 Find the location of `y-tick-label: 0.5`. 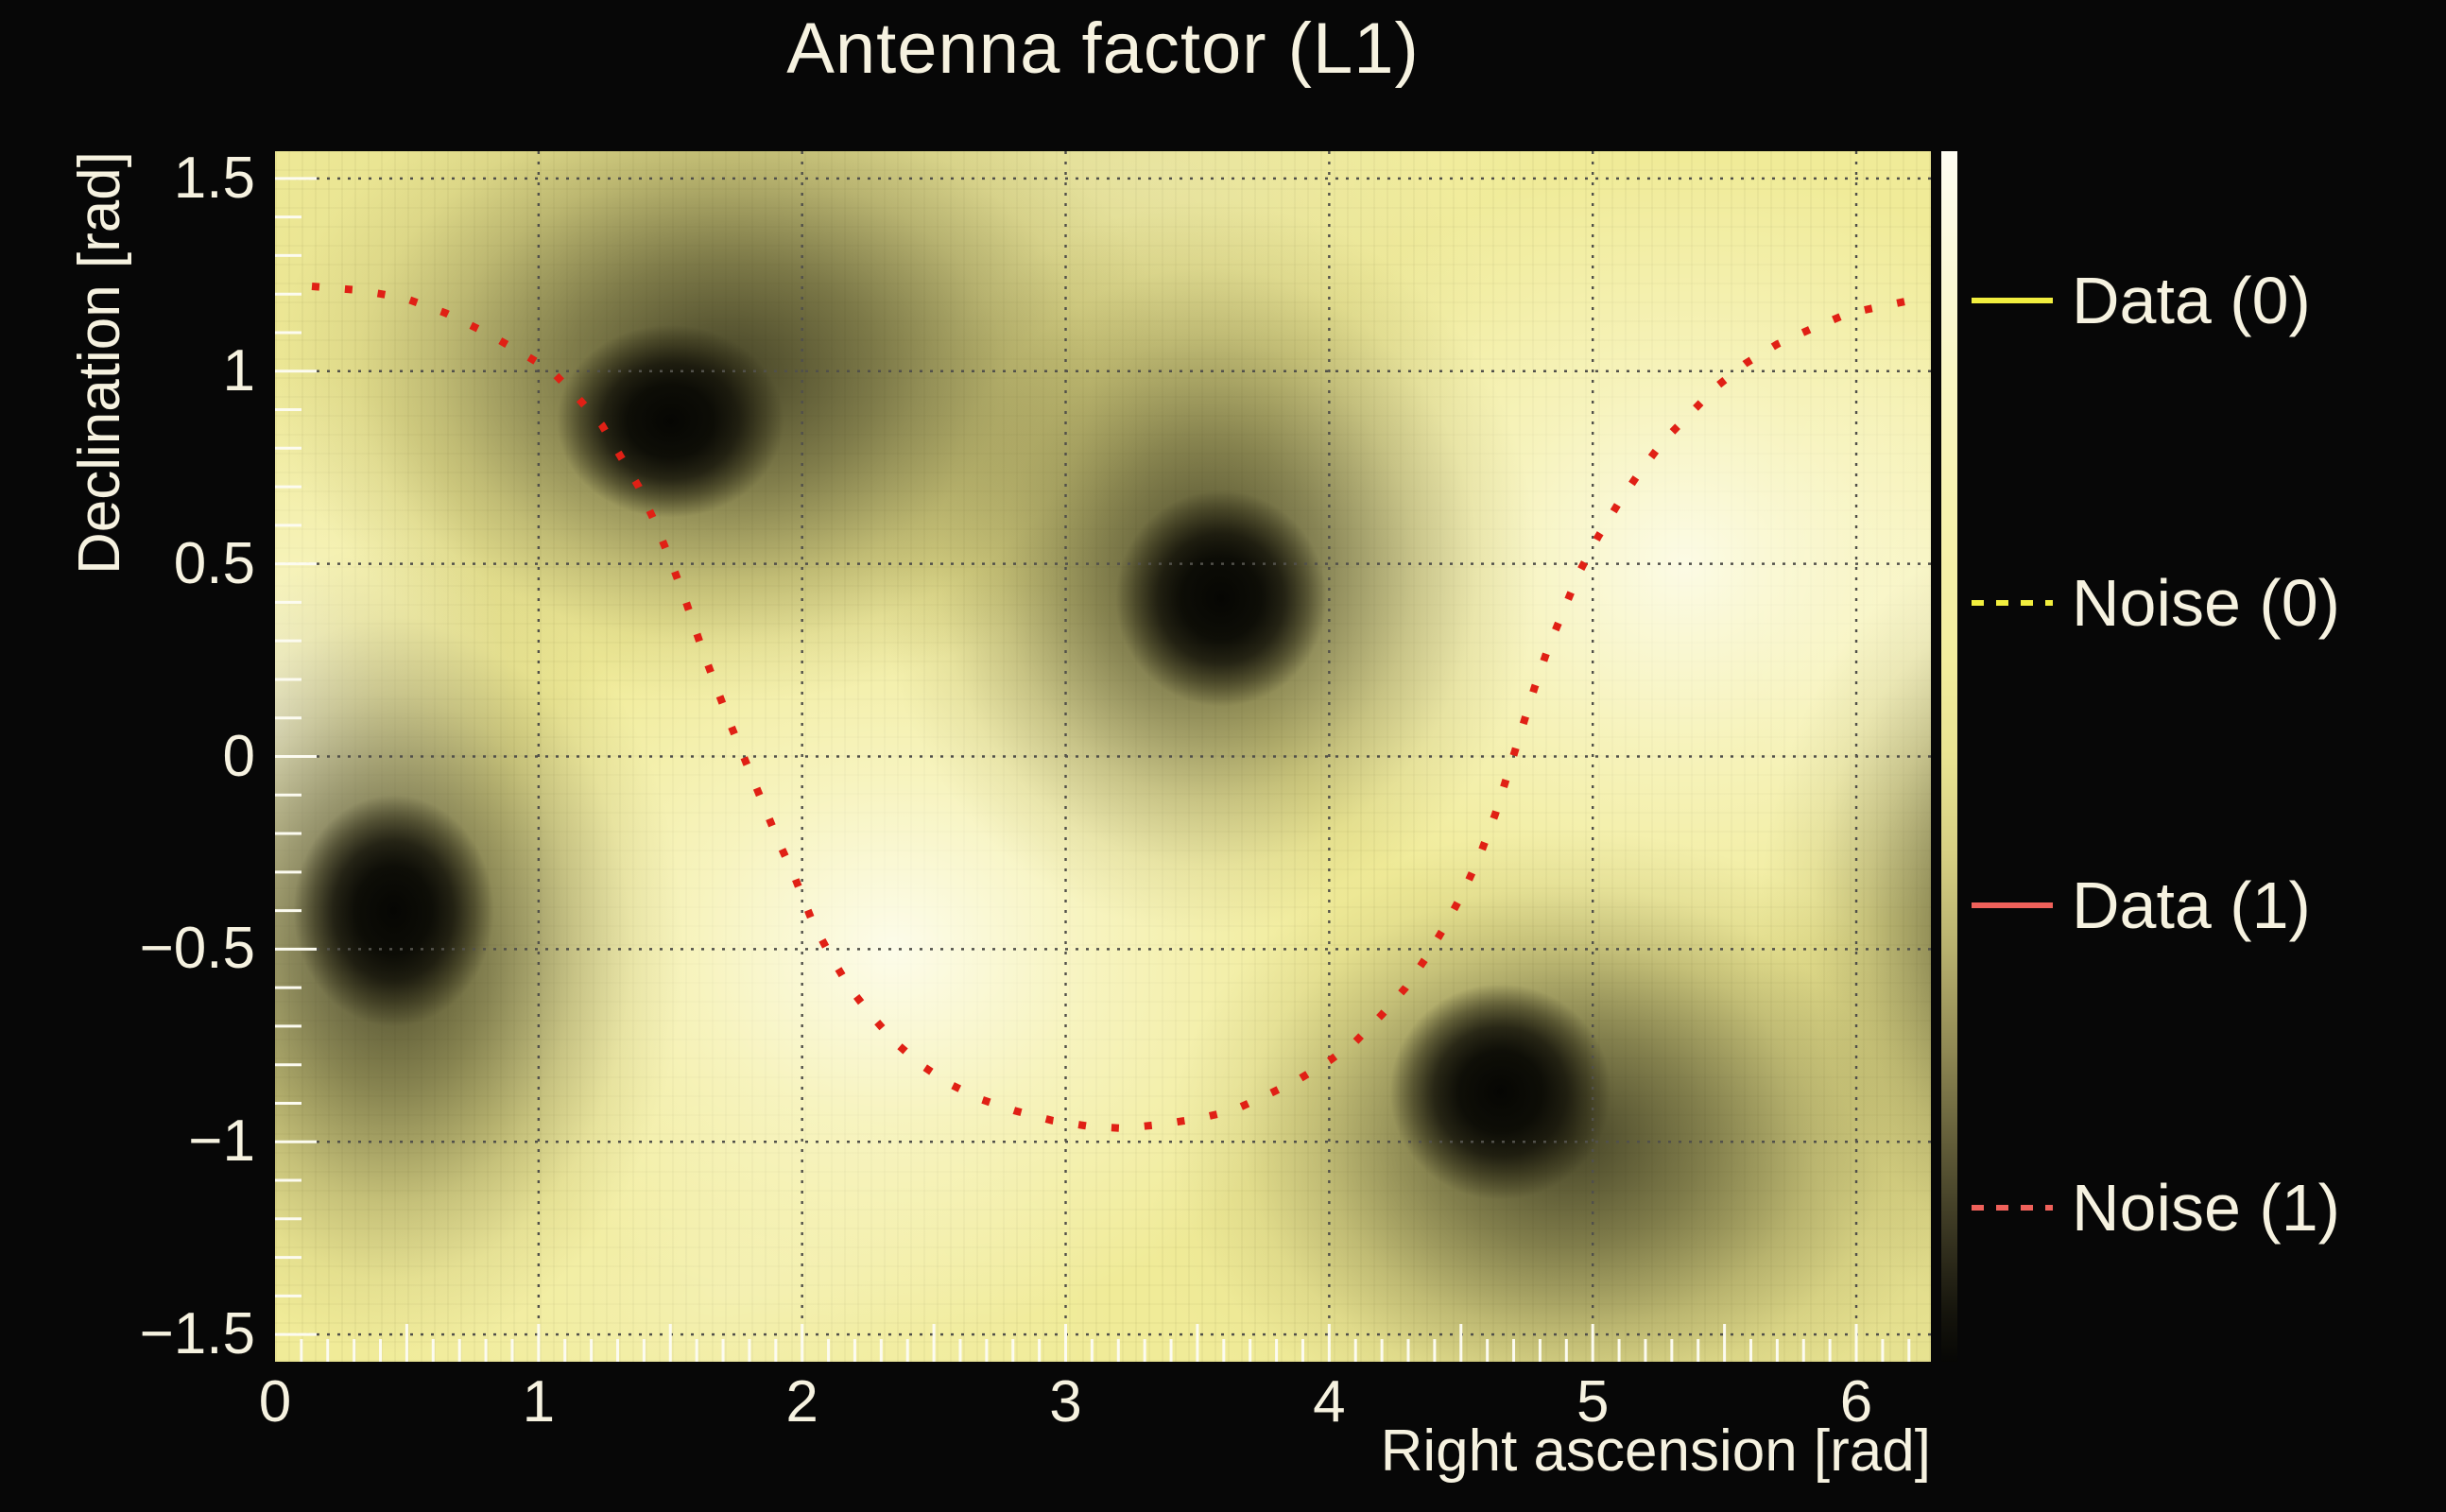

y-tick-label: 0.5 is located at coordinates (214, 563).